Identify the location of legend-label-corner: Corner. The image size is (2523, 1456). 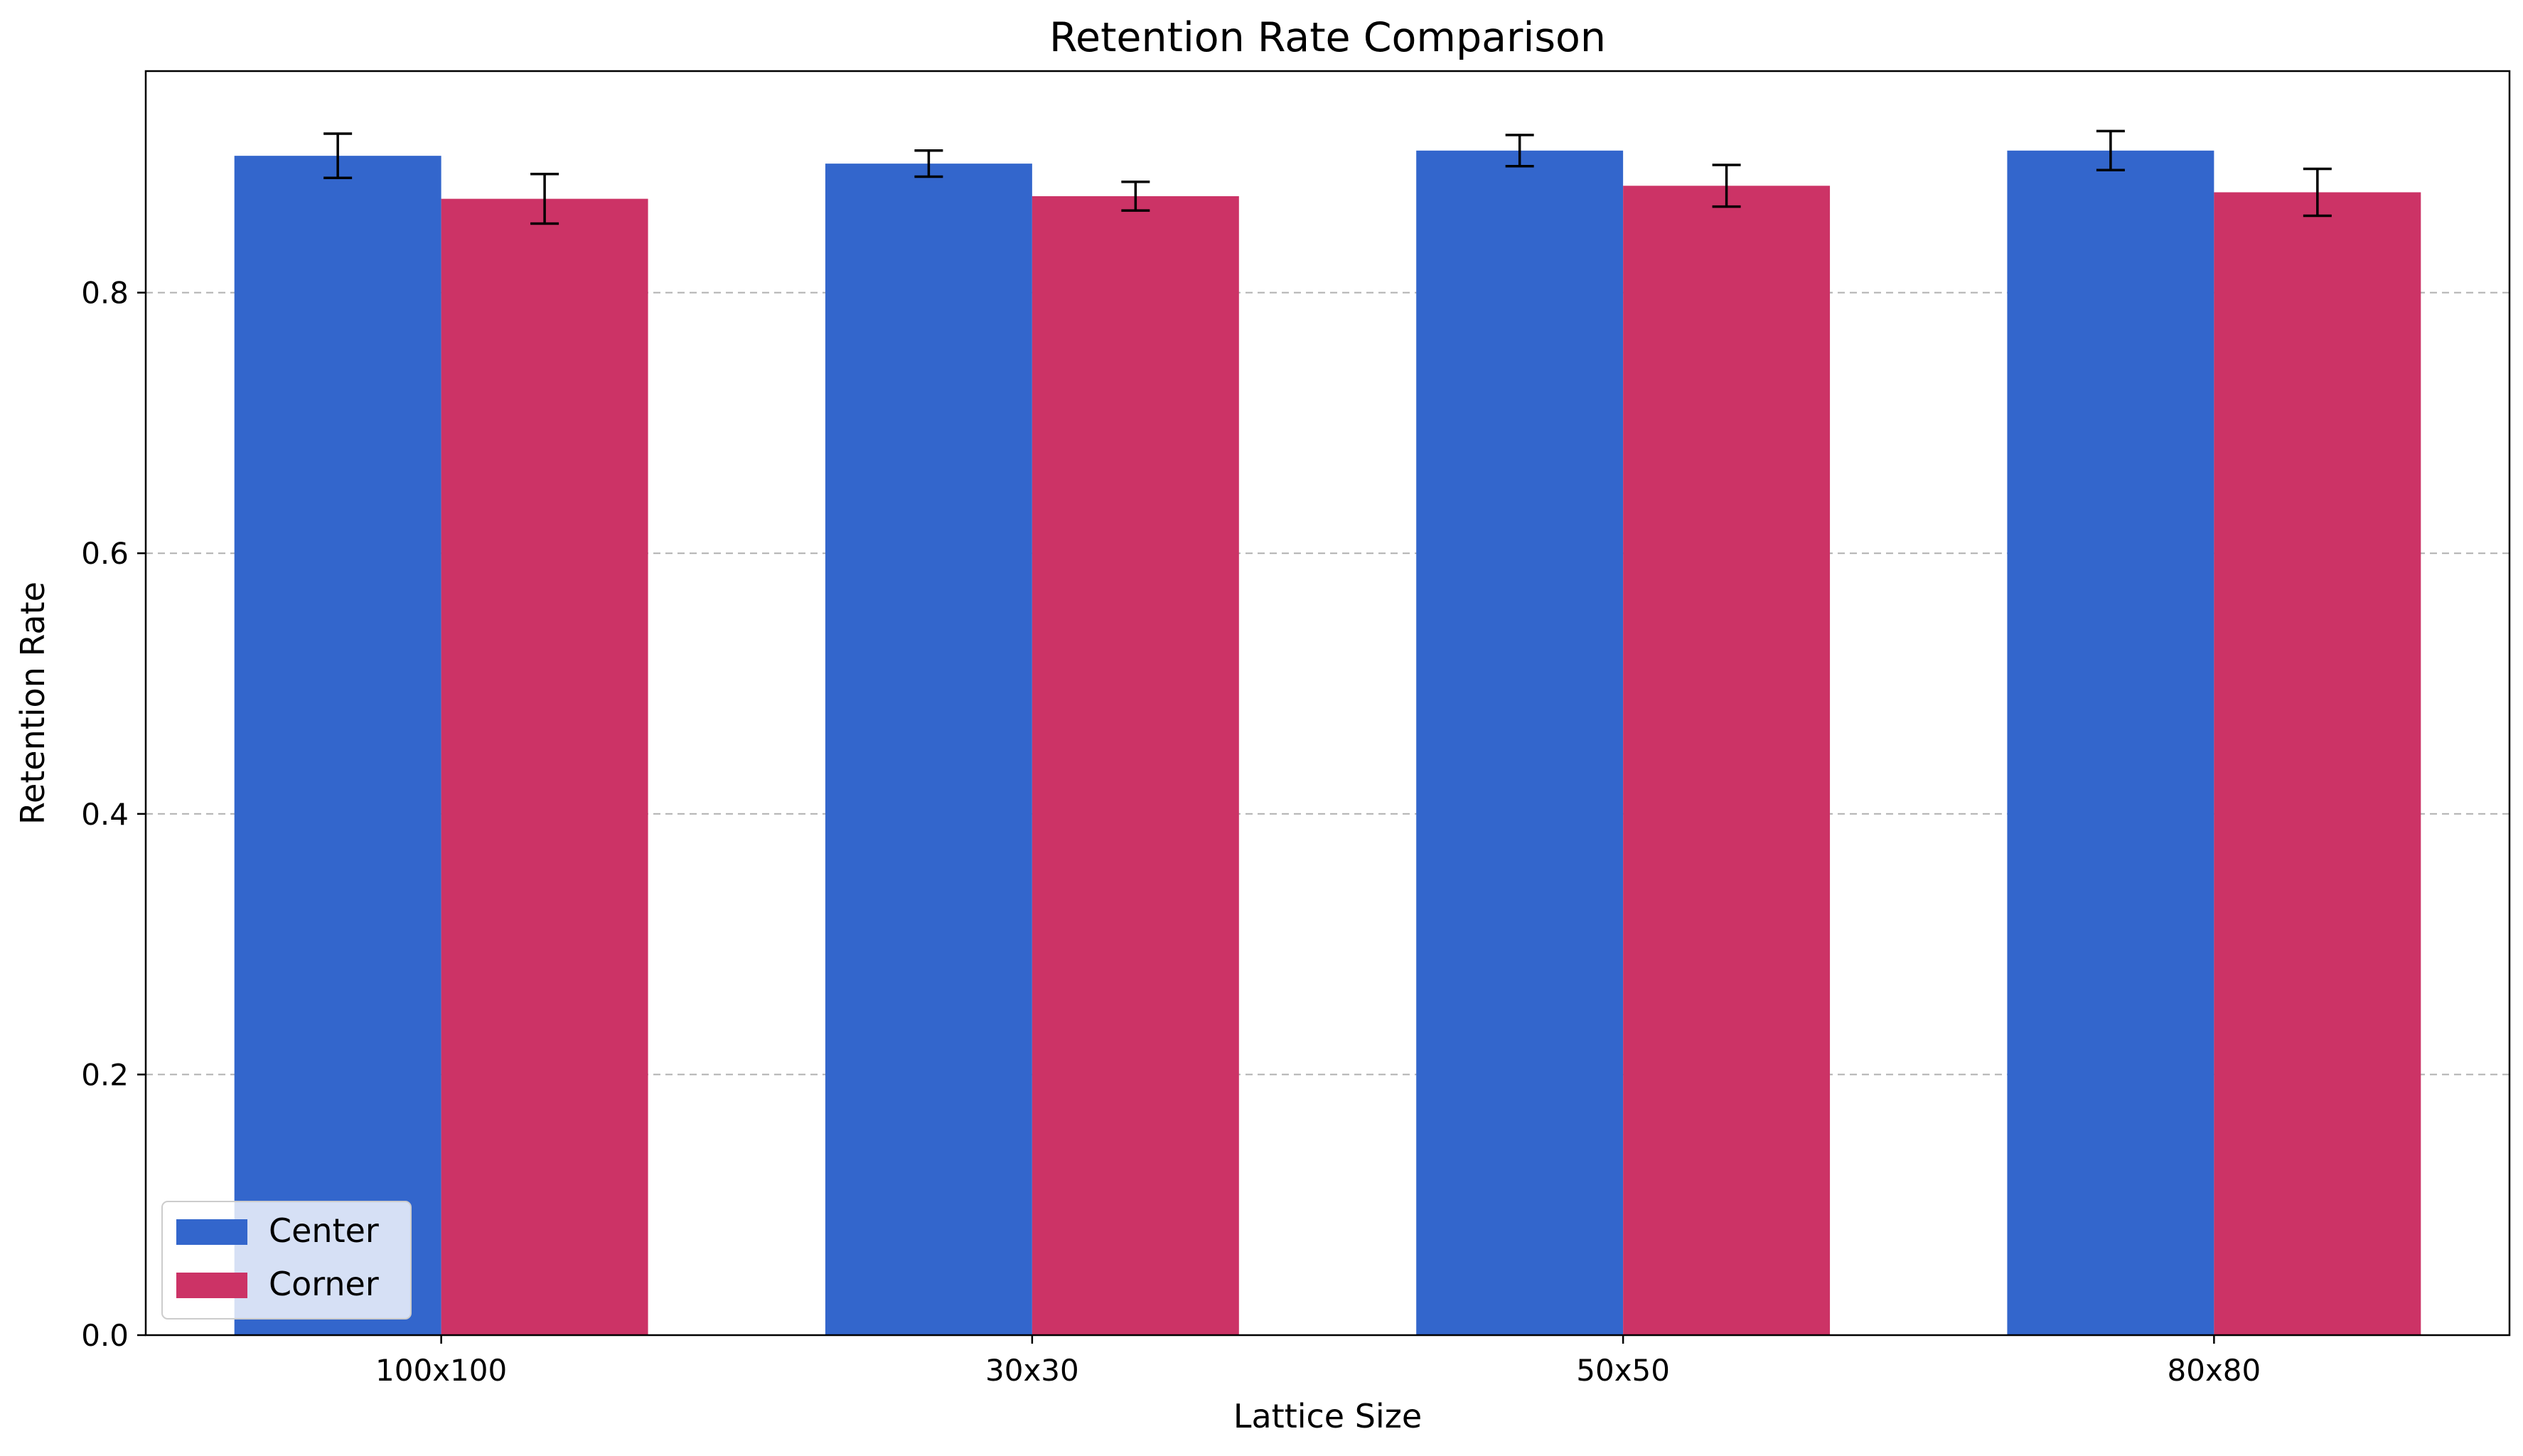
(324, 1284).